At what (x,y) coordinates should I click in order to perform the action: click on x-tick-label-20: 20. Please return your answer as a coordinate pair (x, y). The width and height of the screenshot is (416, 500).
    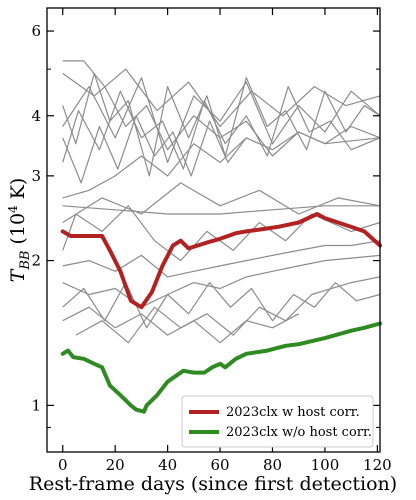
    Looking at the image, I should click on (115, 465).